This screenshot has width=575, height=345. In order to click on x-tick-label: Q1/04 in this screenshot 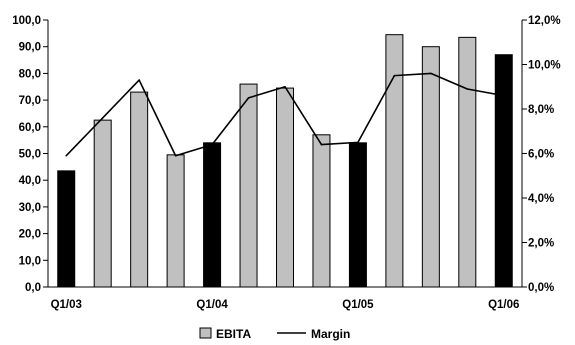, I will do `click(212, 305)`.